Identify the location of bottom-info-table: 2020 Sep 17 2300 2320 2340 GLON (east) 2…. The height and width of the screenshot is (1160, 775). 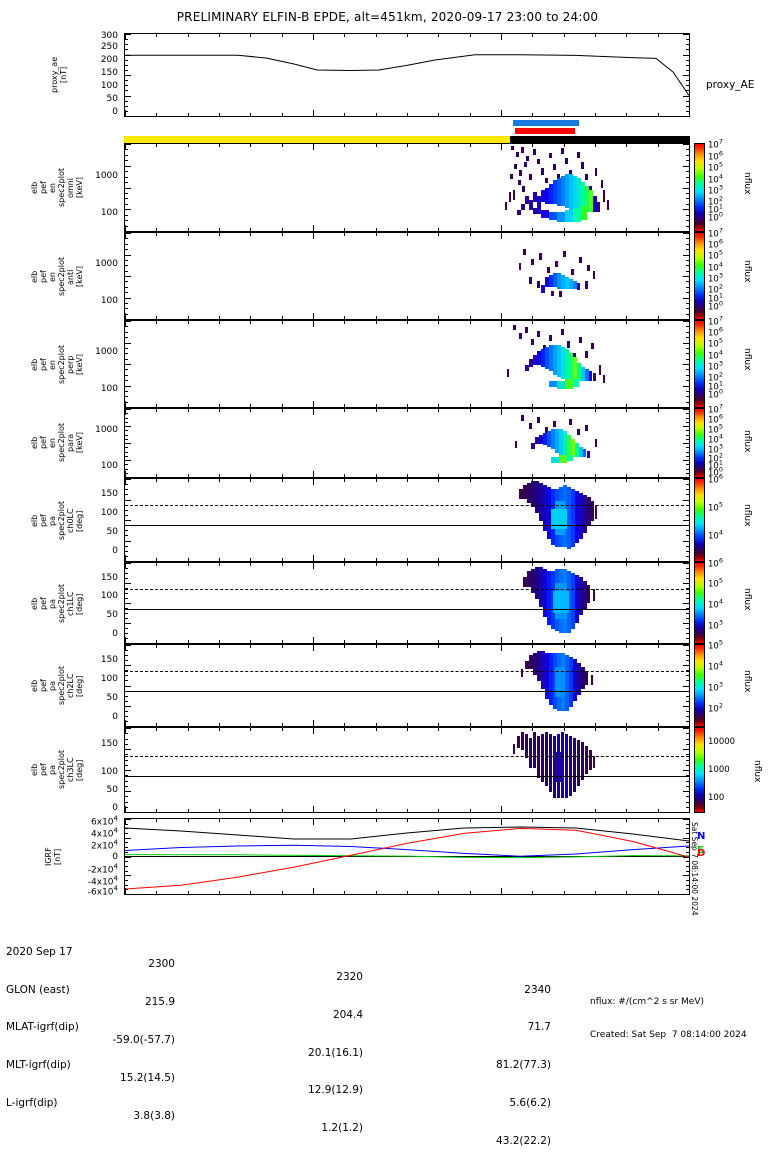
(278, 1027).